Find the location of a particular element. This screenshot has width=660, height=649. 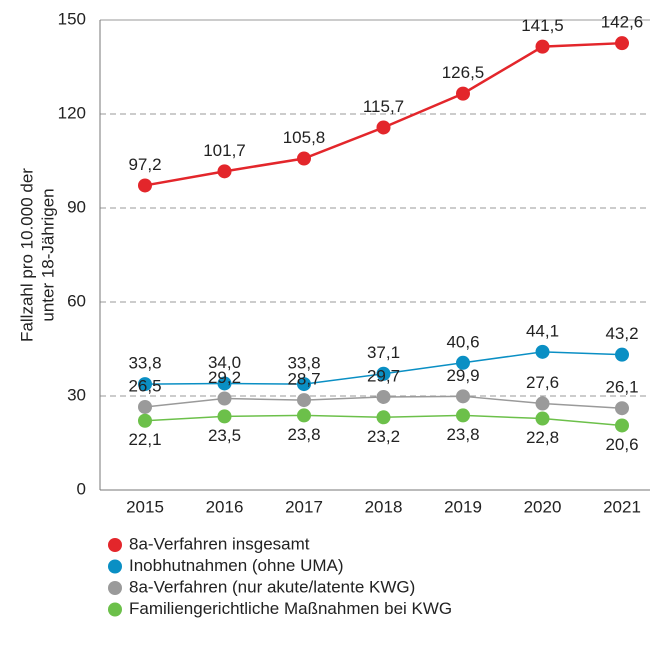

x-tick-label: 2019 is located at coordinates (463, 506).